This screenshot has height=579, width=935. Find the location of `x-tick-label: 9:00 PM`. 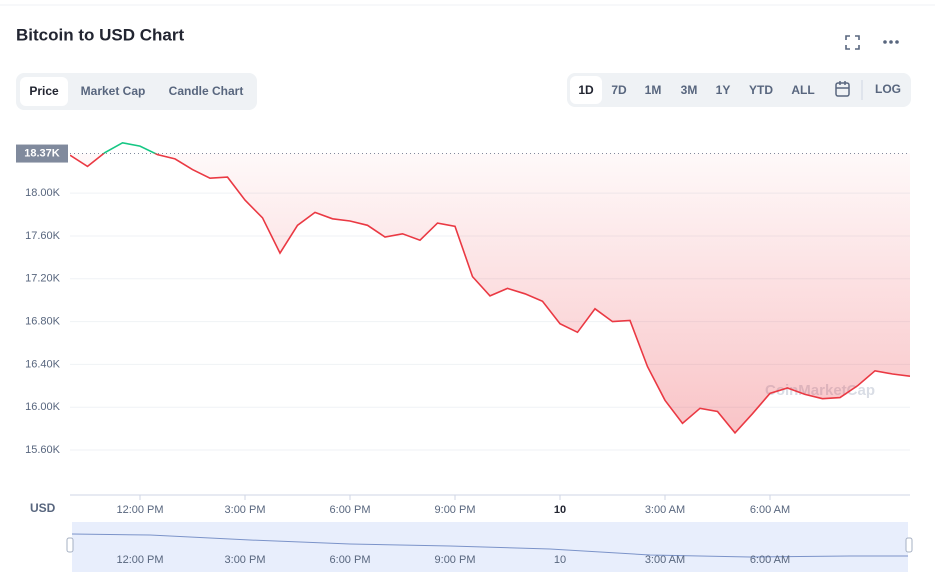

x-tick-label: 9:00 PM is located at coordinates (455, 510).